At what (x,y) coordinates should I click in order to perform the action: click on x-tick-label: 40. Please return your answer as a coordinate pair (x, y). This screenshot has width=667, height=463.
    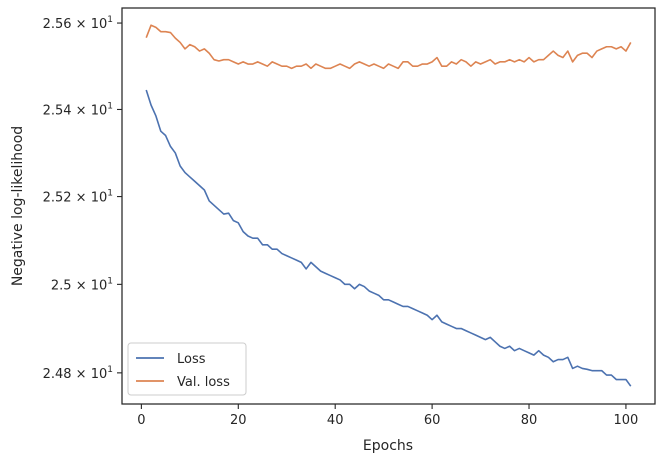
    Looking at the image, I should click on (335, 420).